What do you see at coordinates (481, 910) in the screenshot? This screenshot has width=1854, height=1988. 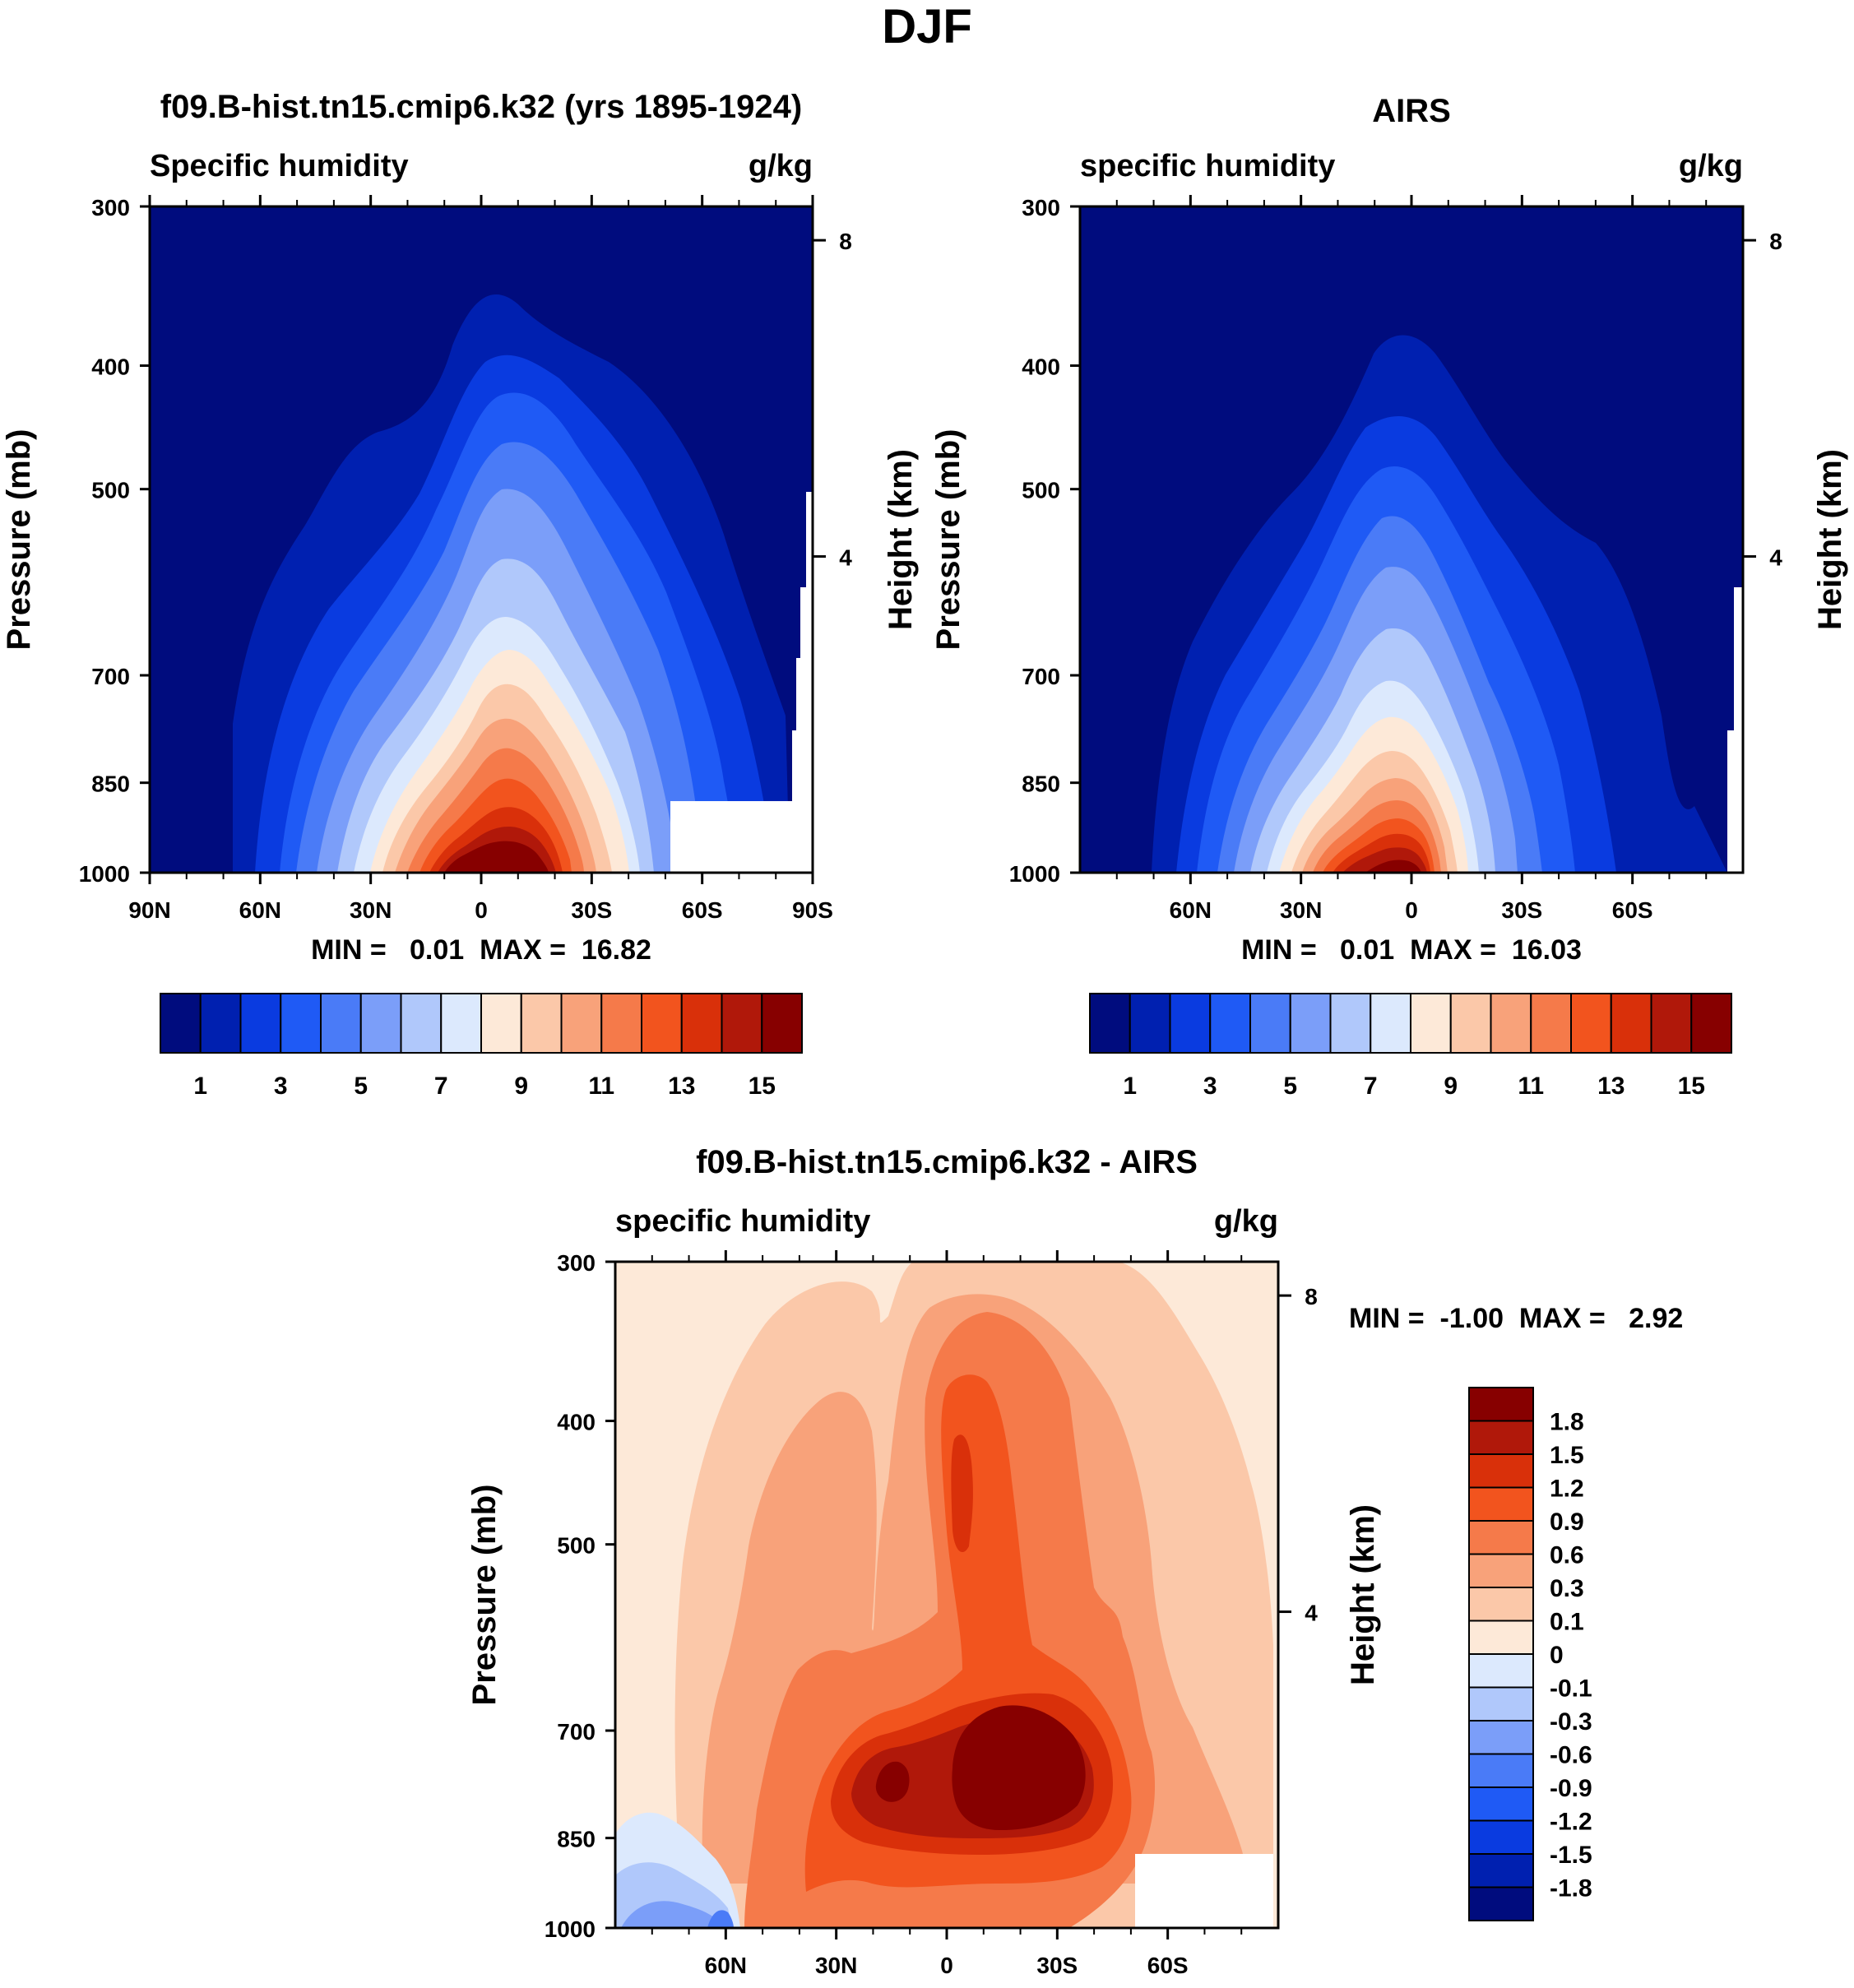 I see `model-x-tick-label: 0` at bounding box center [481, 910].